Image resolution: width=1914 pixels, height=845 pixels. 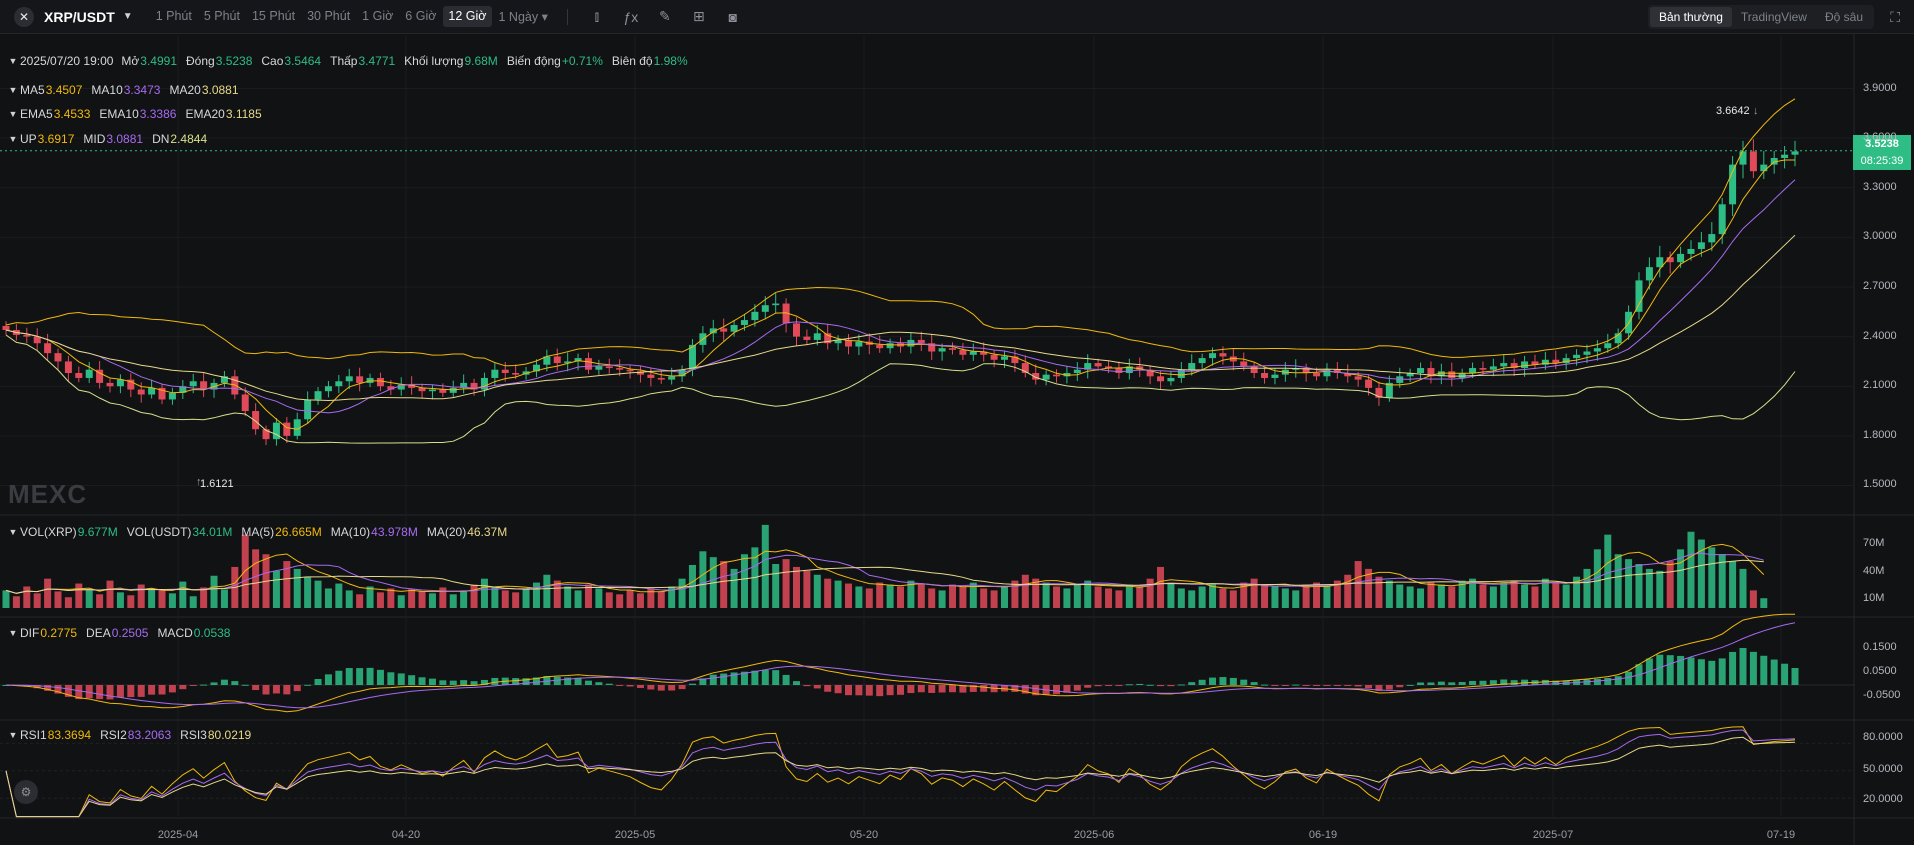 I want to click on rsi2-value: 83.2063, so click(x=149, y=735).